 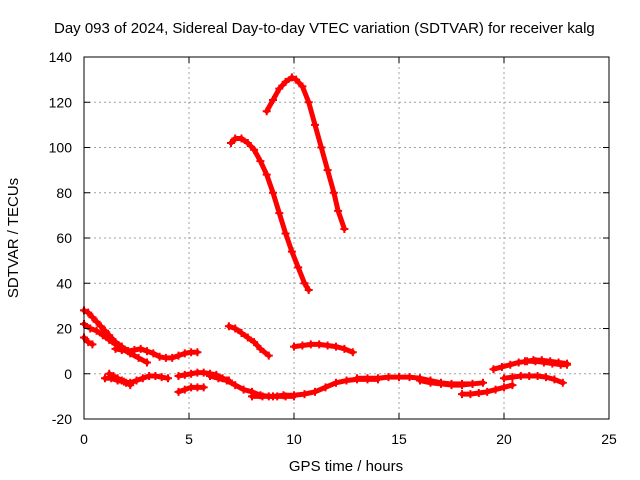 What do you see at coordinates (346, 466) in the screenshot?
I see `x-axis-label: GPS time / hours` at bounding box center [346, 466].